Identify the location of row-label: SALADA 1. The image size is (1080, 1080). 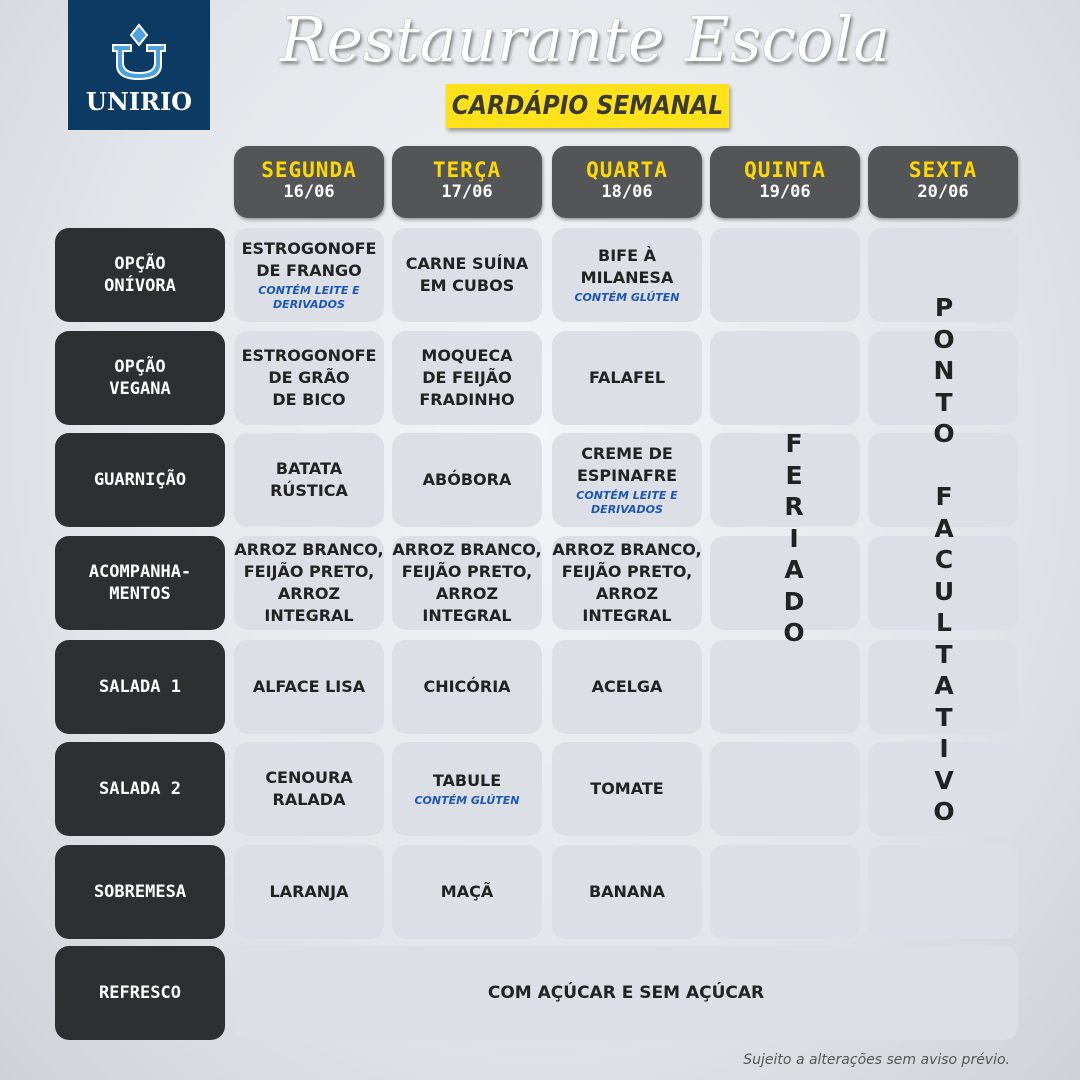
(140, 687).